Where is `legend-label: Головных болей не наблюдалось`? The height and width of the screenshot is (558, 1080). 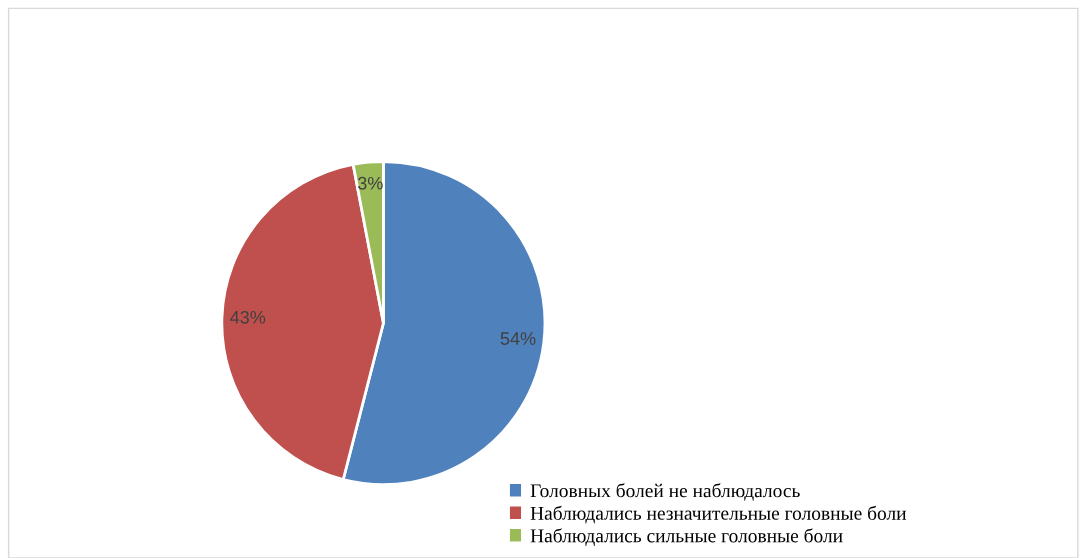 legend-label: Головных болей не наблюдалось is located at coordinates (665, 492).